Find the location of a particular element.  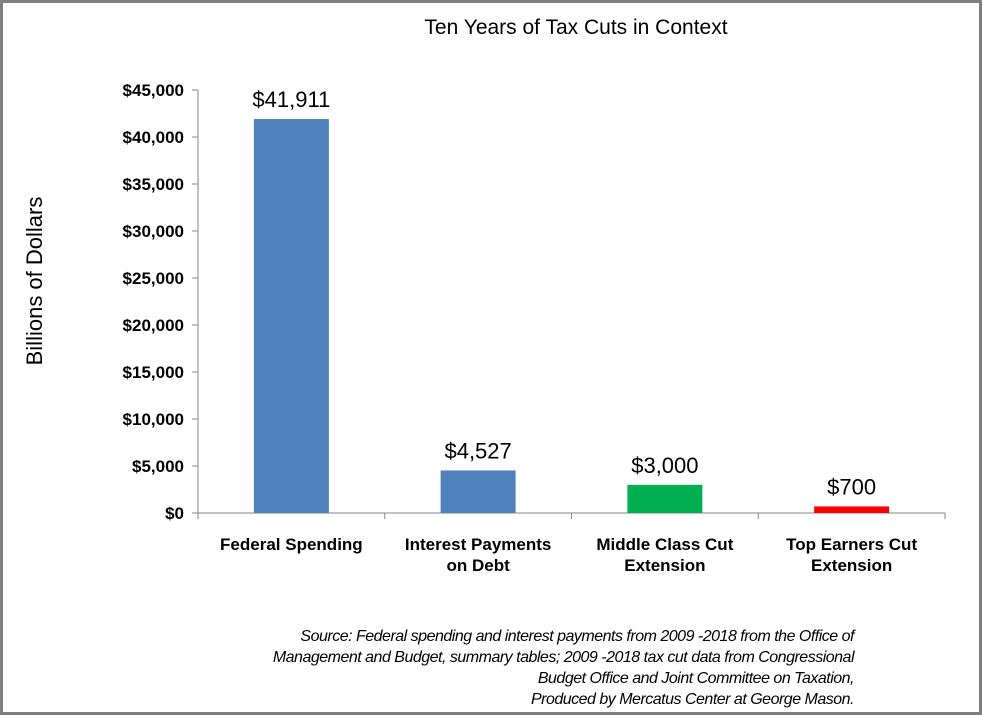

y-tick-label: $10,000 is located at coordinates (153, 419).